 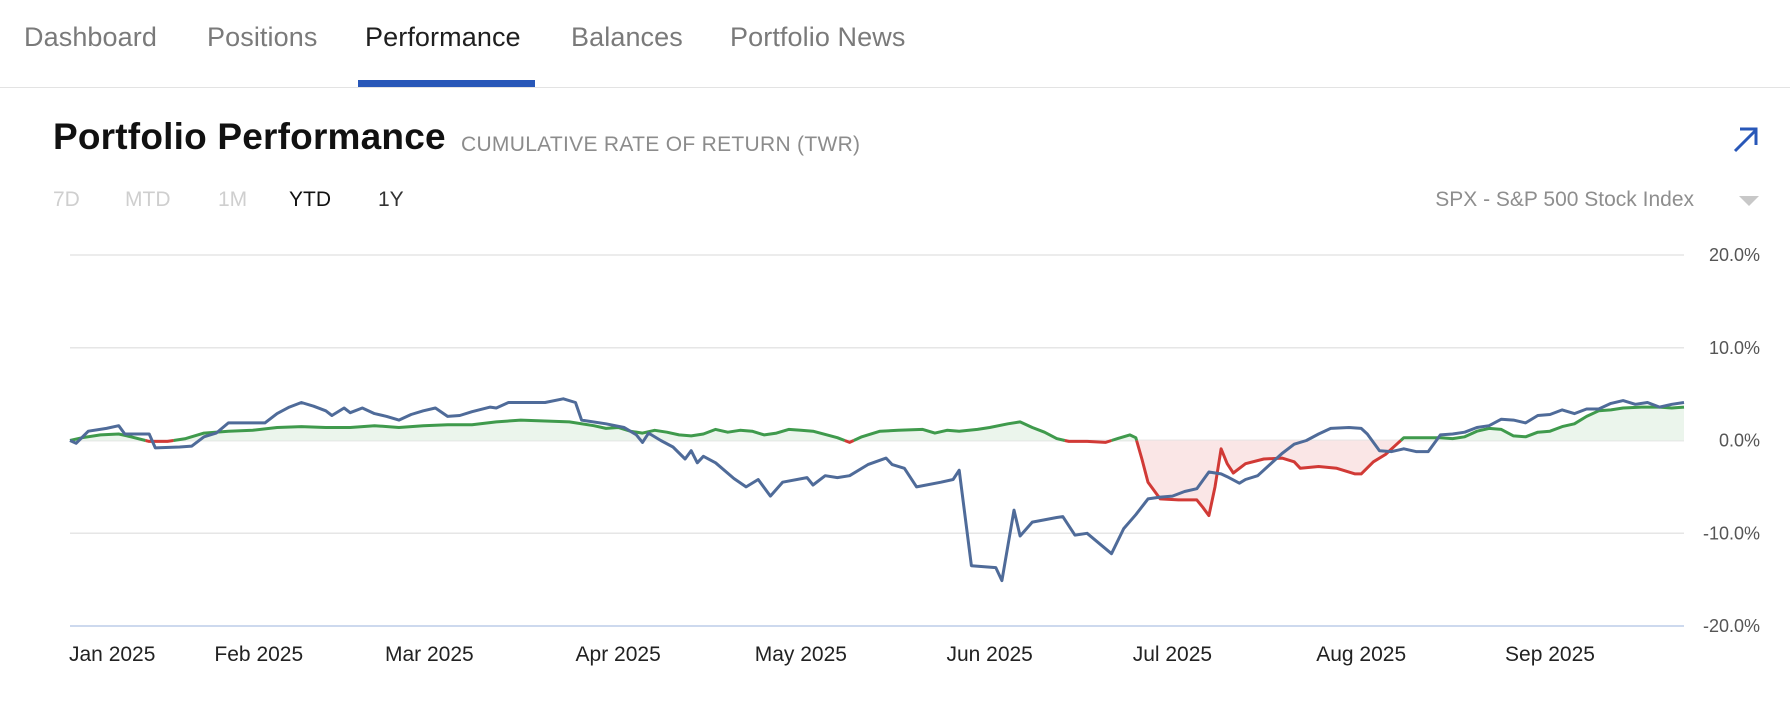 I want to click on y-tick-label: 10.0%, so click(x=1734, y=348).